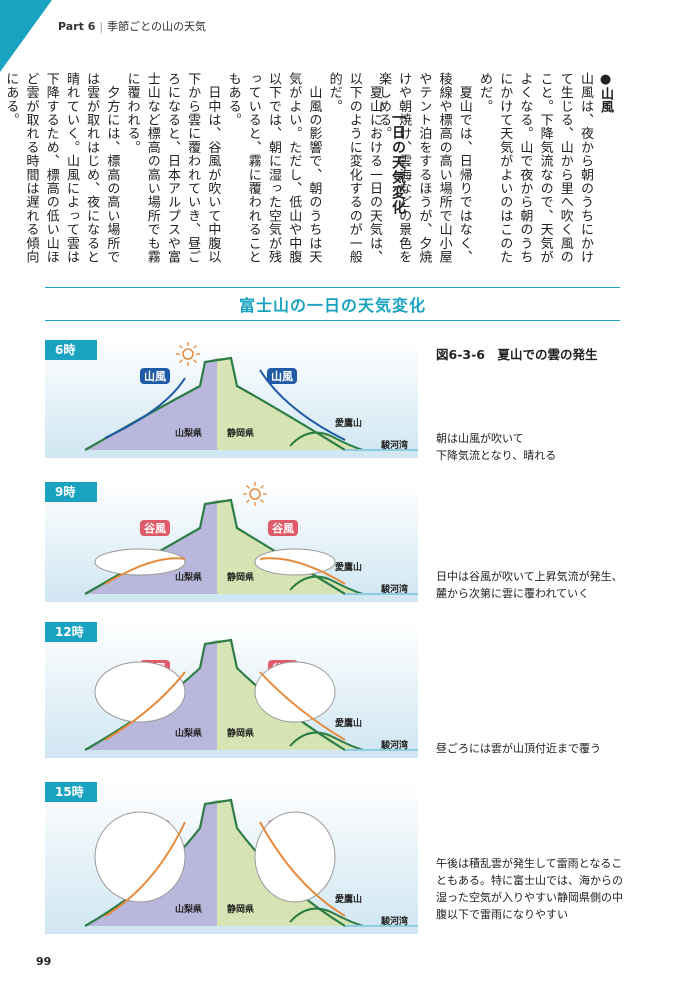  I want to click on daily-weather-heading: 一日の天気変化, so click(398, 162).